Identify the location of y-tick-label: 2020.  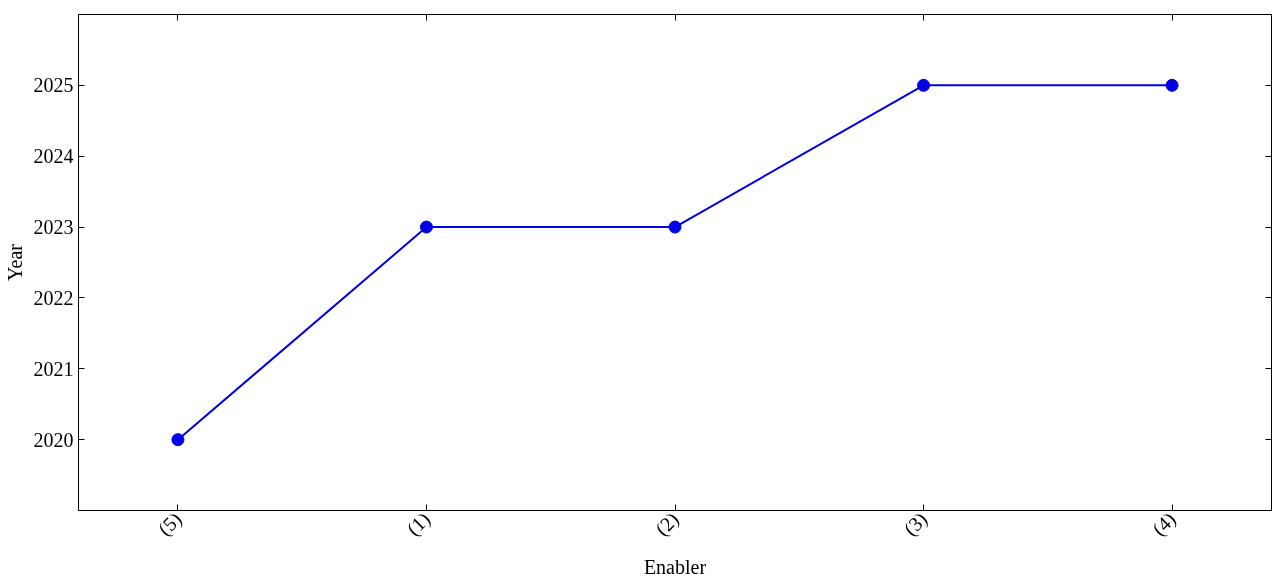
(53, 439).